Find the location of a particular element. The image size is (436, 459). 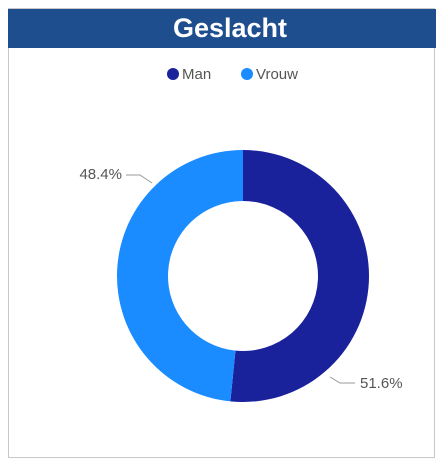

legend-label: Man is located at coordinates (196, 74).